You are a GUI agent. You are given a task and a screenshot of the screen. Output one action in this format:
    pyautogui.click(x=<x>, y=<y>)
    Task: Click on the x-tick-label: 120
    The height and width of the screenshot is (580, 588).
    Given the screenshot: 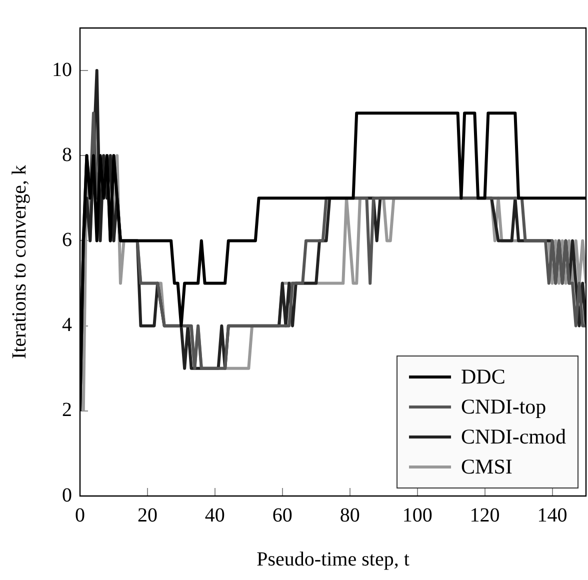 What is the action you would take?
    pyautogui.click(x=485, y=515)
    